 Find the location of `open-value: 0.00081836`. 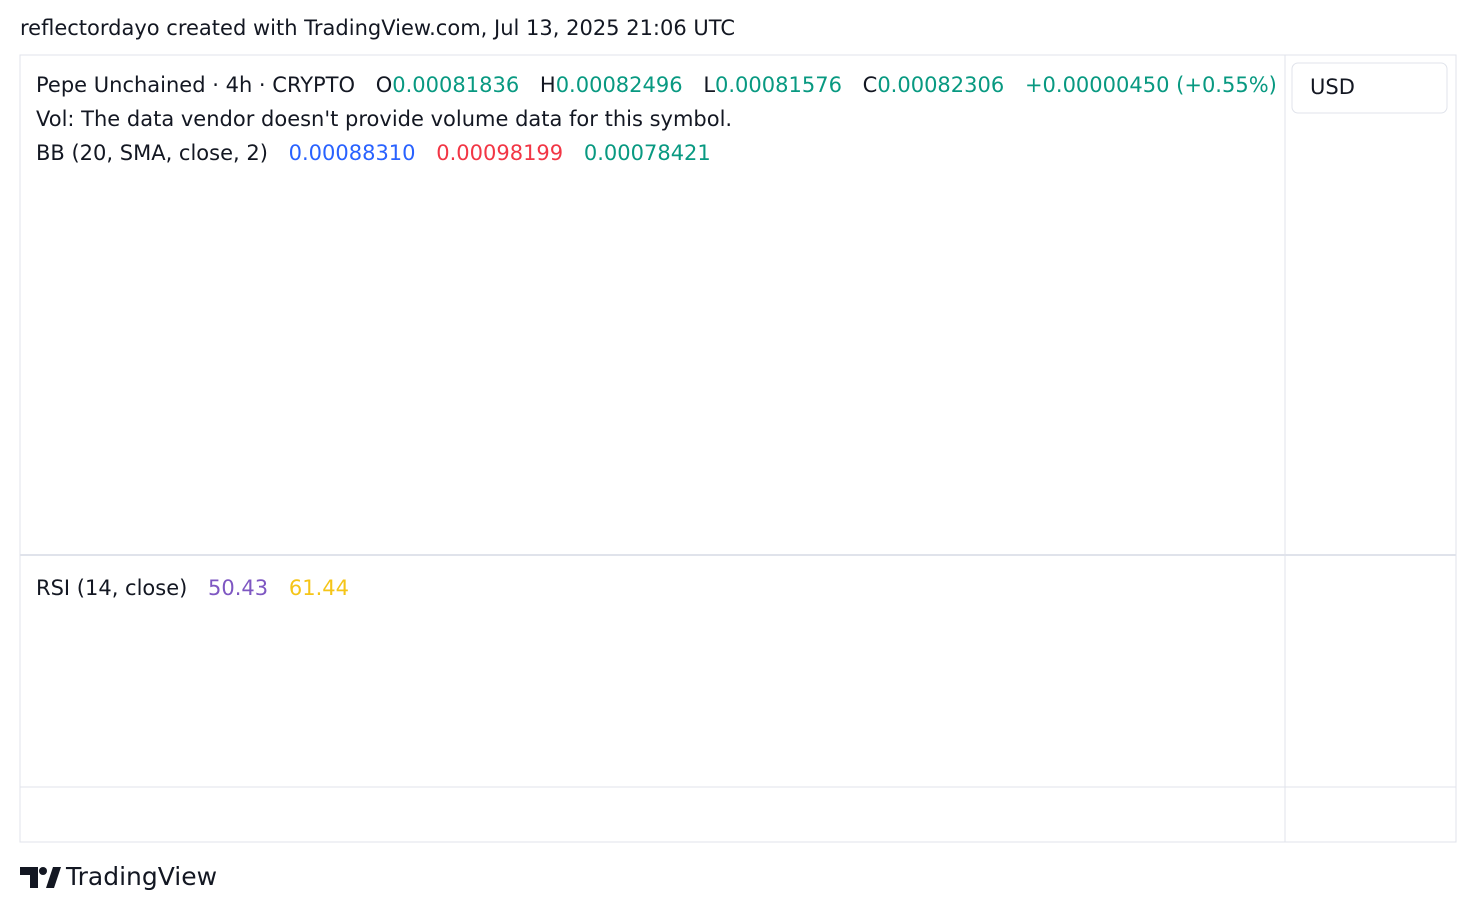

open-value: 0.00081836 is located at coordinates (456, 85).